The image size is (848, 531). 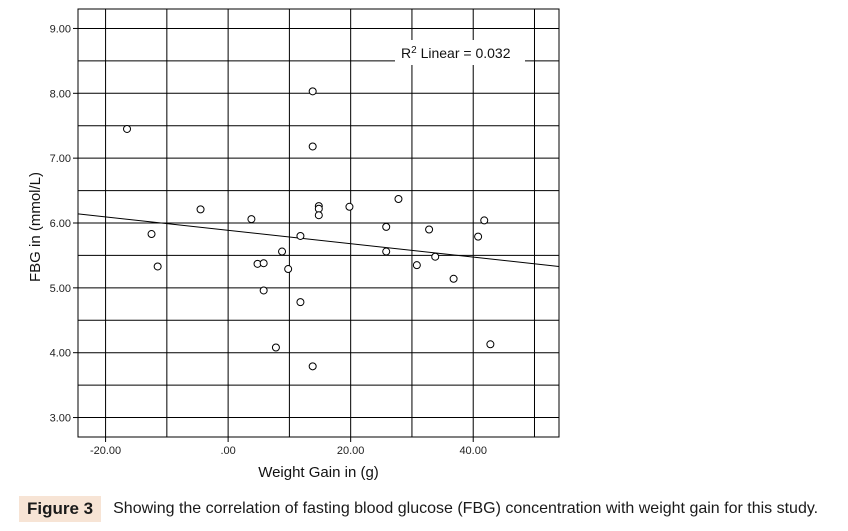 I want to click on linear-fit-line, so click(x=318, y=240).